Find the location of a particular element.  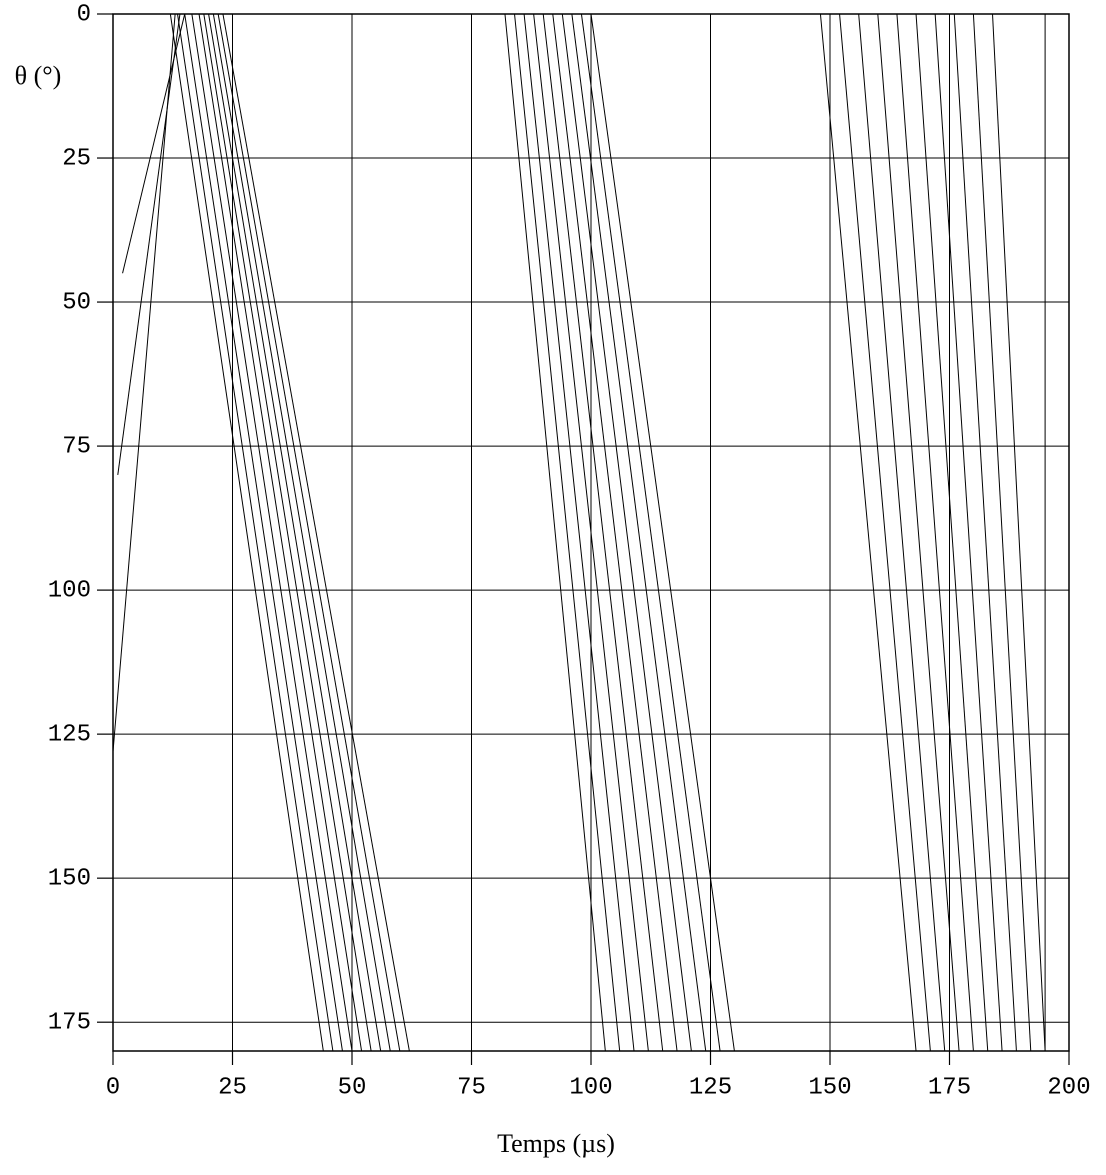

y-tick-label: 75 is located at coordinates (76, 446).